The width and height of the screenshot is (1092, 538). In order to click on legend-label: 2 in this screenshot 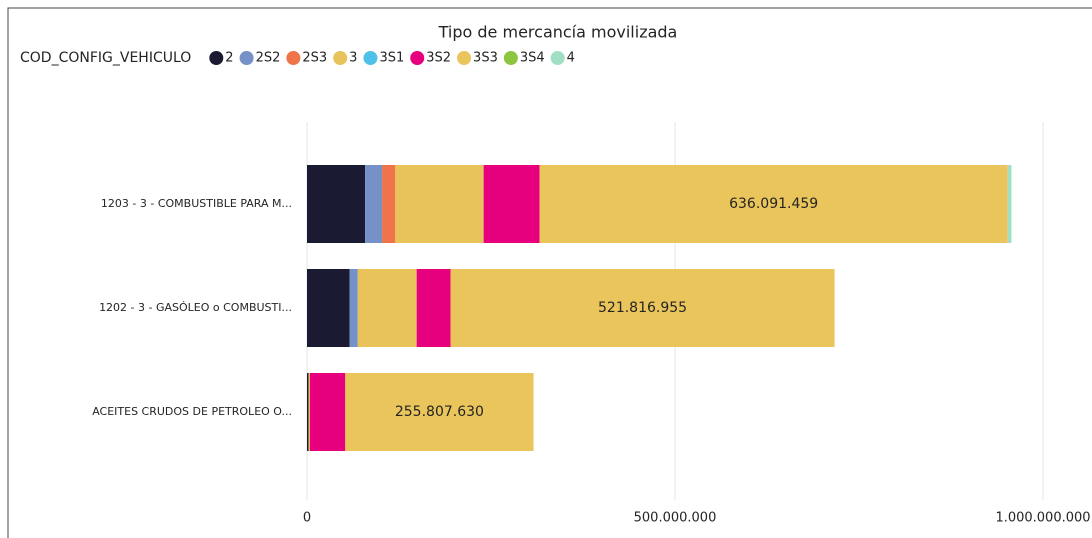, I will do `click(229, 58)`.